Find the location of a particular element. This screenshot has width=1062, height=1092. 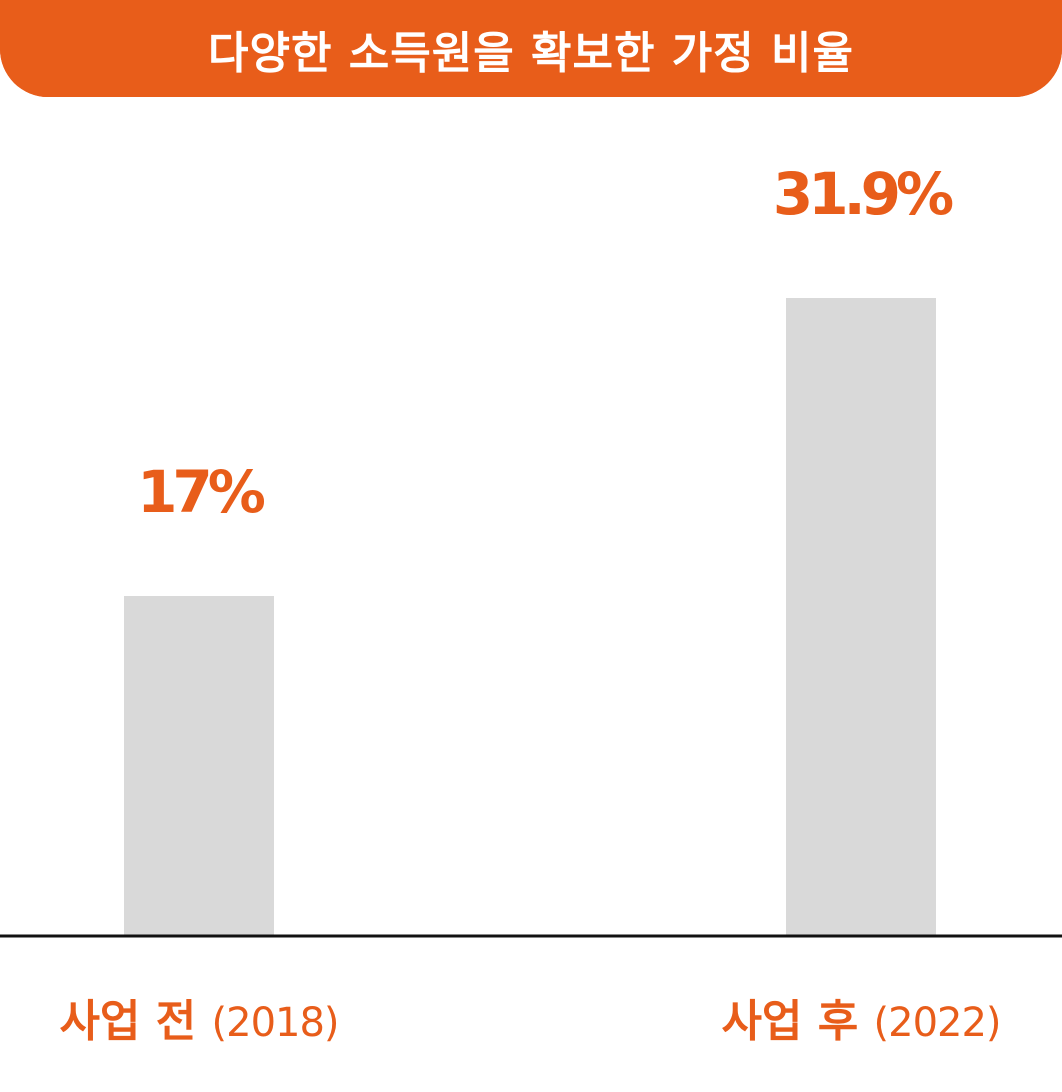

title-banner: 다양한 소득원을 확보한 가정 비율 is located at coordinates (531, 48).